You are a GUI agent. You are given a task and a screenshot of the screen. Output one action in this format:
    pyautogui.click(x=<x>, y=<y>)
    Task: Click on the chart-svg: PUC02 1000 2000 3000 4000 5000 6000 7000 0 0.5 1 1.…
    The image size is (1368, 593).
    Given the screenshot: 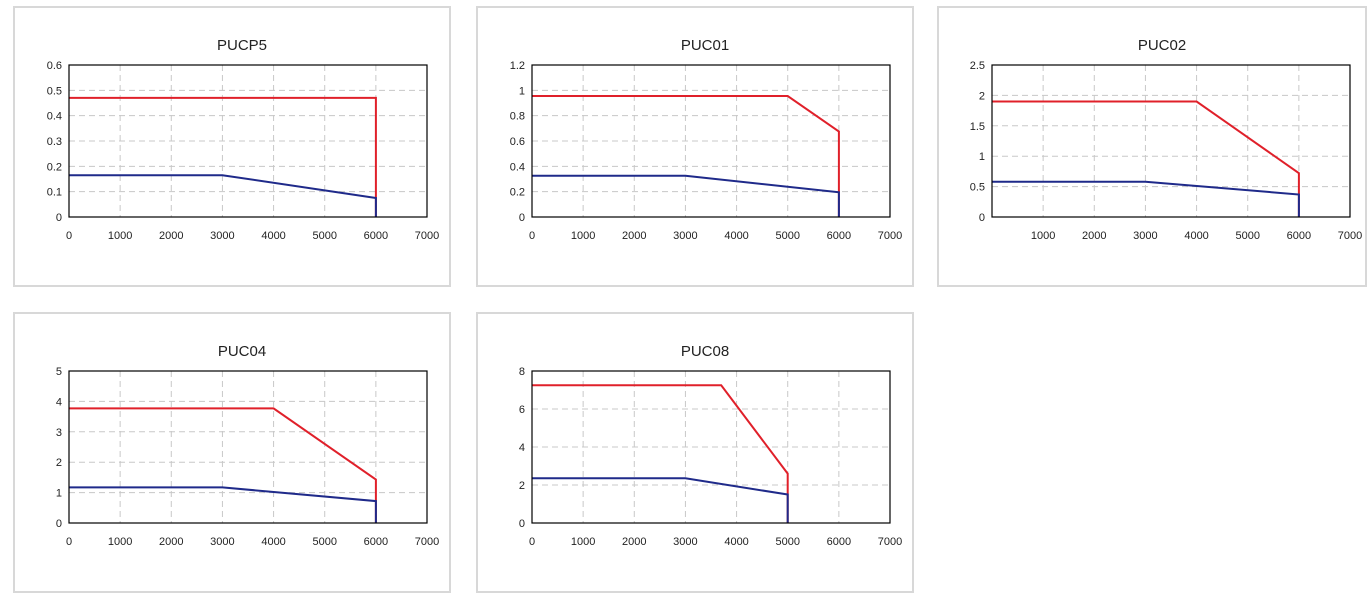 What is the action you would take?
    pyautogui.click(x=1166, y=139)
    